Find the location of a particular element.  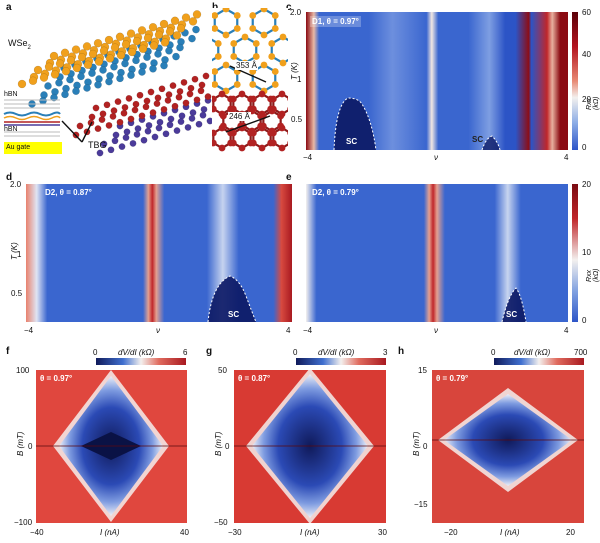

panel-d-ytick-mid: 1 is located at coordinates (19, 254).